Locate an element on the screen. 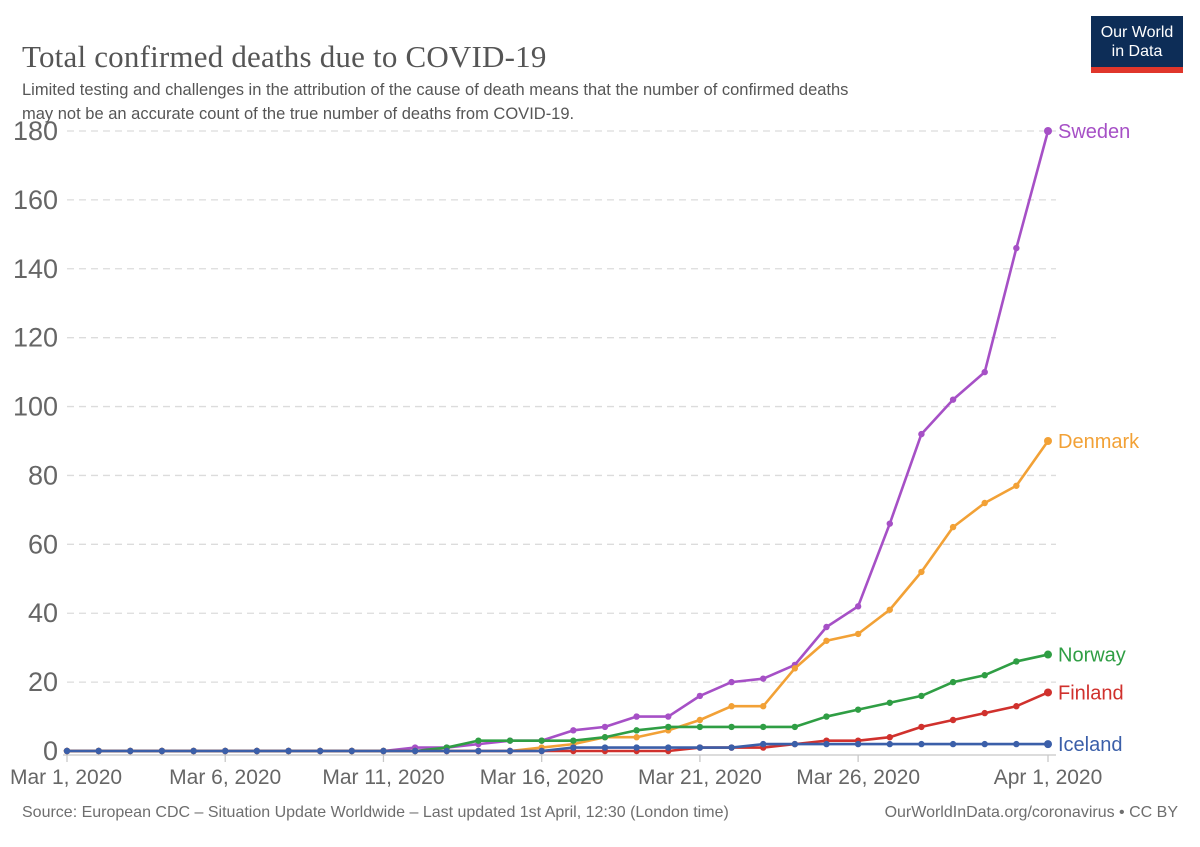  page-title: Total confirmed deaths due to COVID-19 is located at coordinates (284, 56).